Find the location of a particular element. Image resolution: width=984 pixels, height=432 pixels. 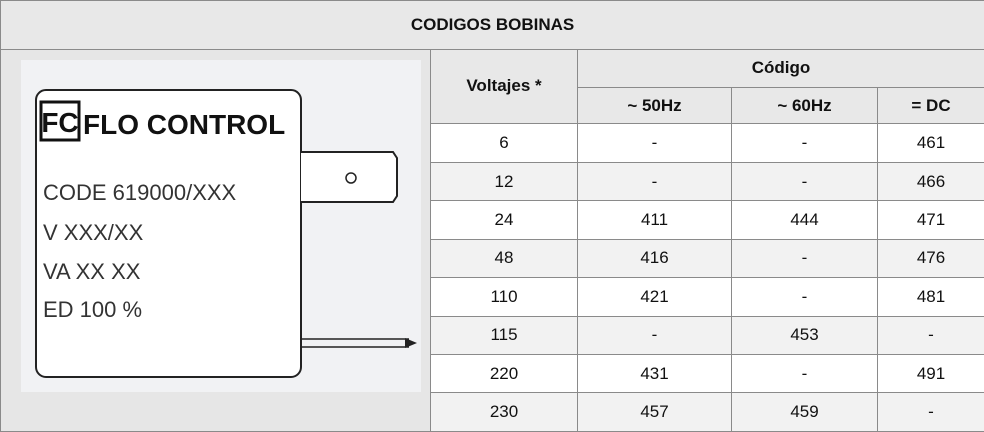

table-title: CODIGOS BOBINAS is located at coordinates (492, 25).